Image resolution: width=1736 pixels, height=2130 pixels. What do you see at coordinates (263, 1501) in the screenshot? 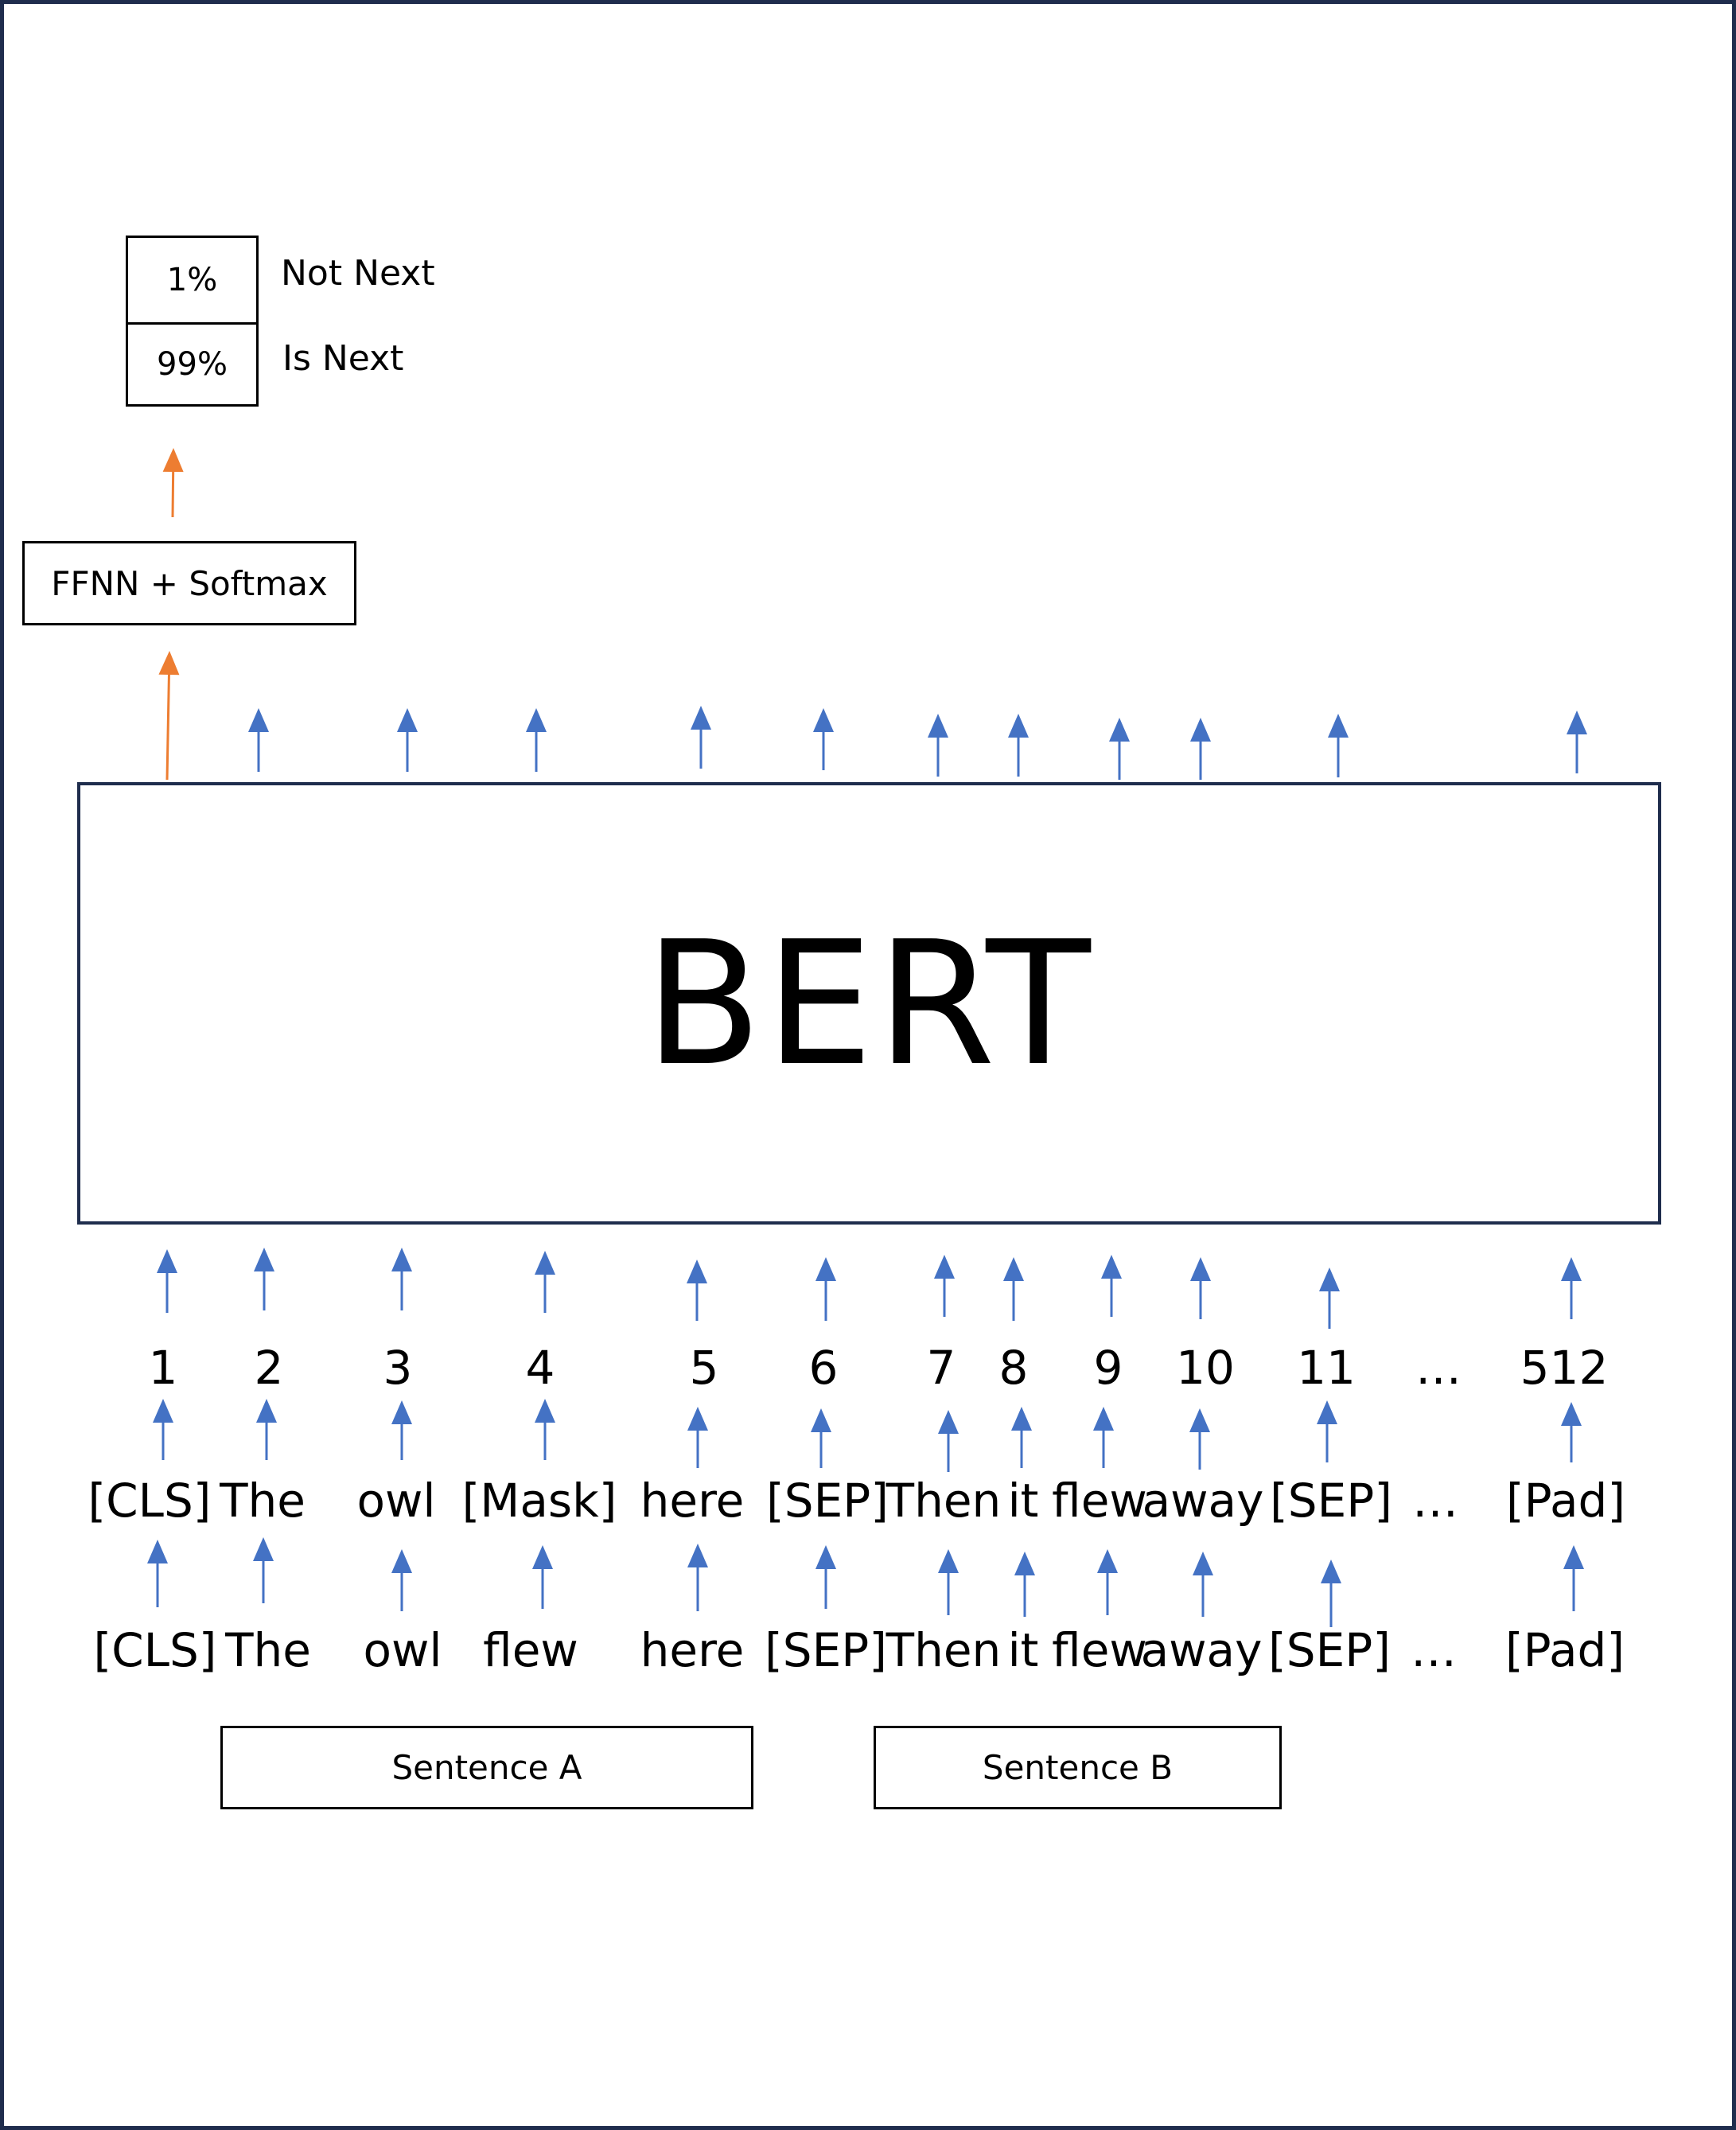
I see `masked-token: The` at bounding box center [263, 1501].